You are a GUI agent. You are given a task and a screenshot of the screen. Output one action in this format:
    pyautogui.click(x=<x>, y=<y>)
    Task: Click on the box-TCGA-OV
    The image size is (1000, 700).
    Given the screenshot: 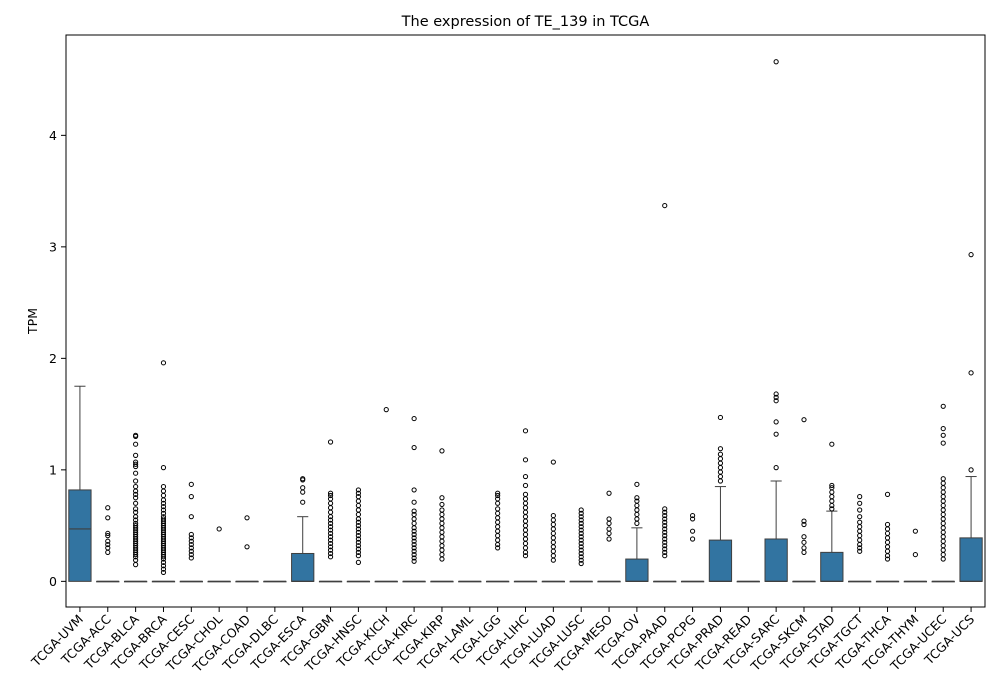 What is the action you would take?
    pyautogui.click(x=637, y=570)
    